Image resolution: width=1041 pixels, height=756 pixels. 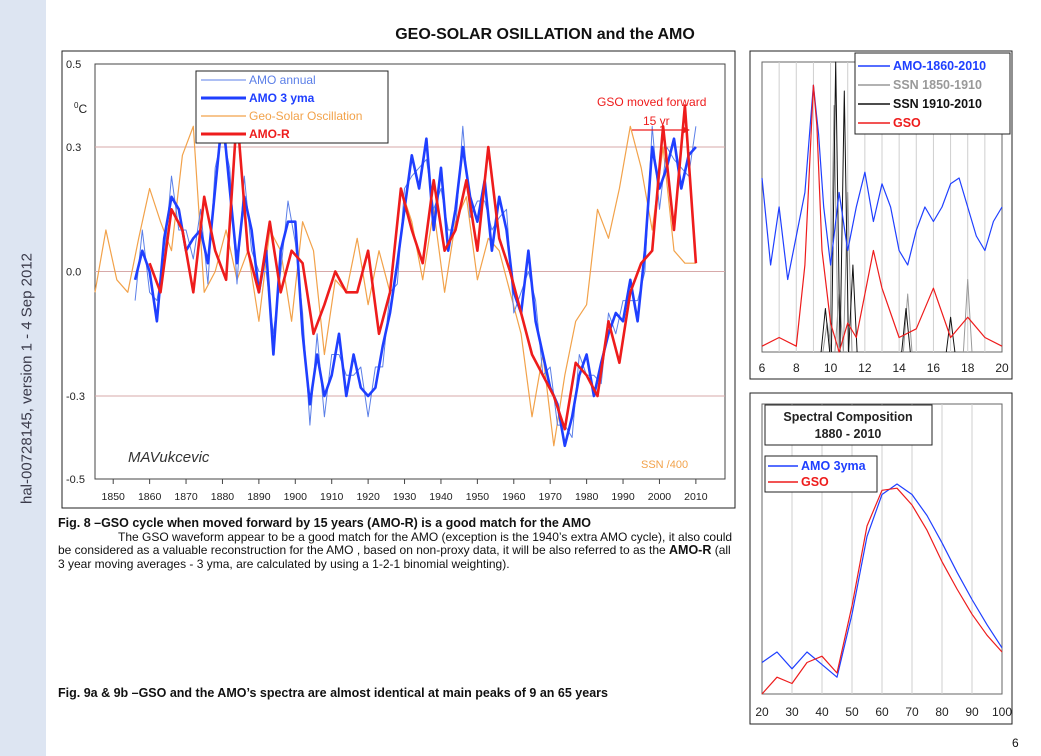 I want to click on spectrum-a-frame, so click(x=881, y=215).